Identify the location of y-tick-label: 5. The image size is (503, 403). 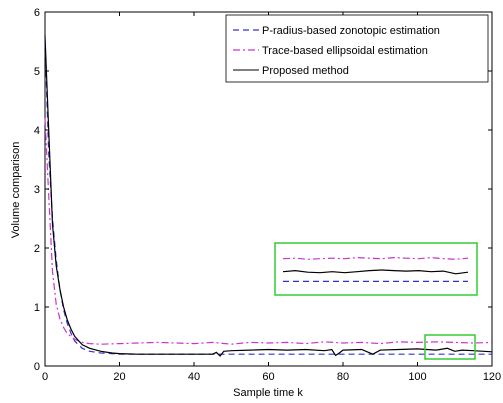
(37, 72).